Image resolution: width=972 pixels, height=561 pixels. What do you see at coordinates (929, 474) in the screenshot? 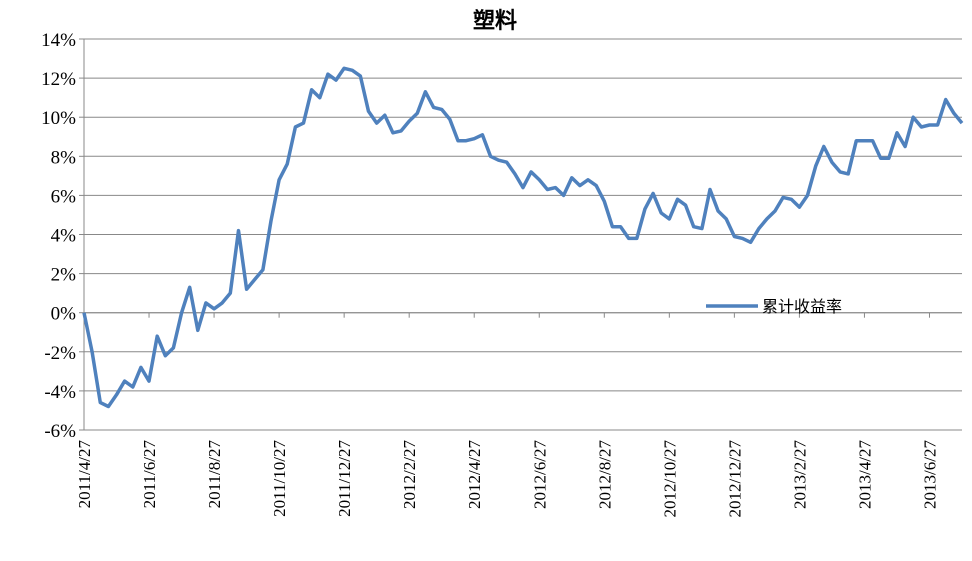
I see `x-tick-label: 2013/6/27` at bounding box center [929, 474].